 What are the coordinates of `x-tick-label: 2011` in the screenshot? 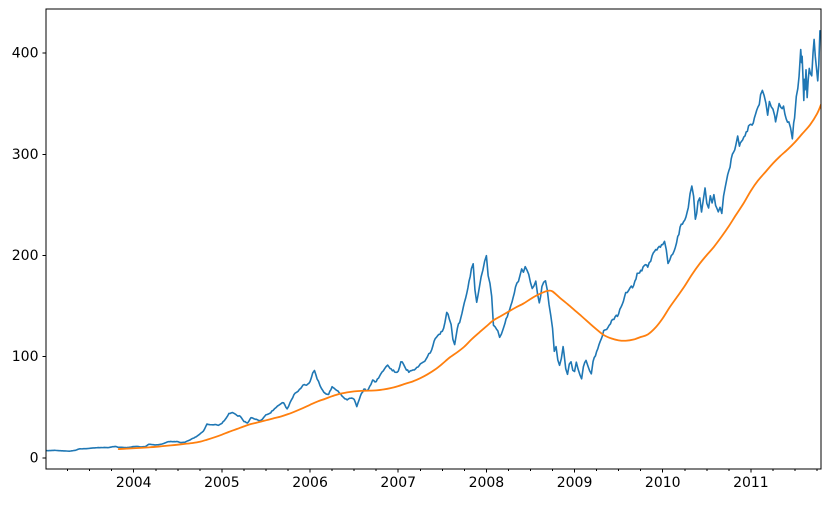 It's located at (751, 483).